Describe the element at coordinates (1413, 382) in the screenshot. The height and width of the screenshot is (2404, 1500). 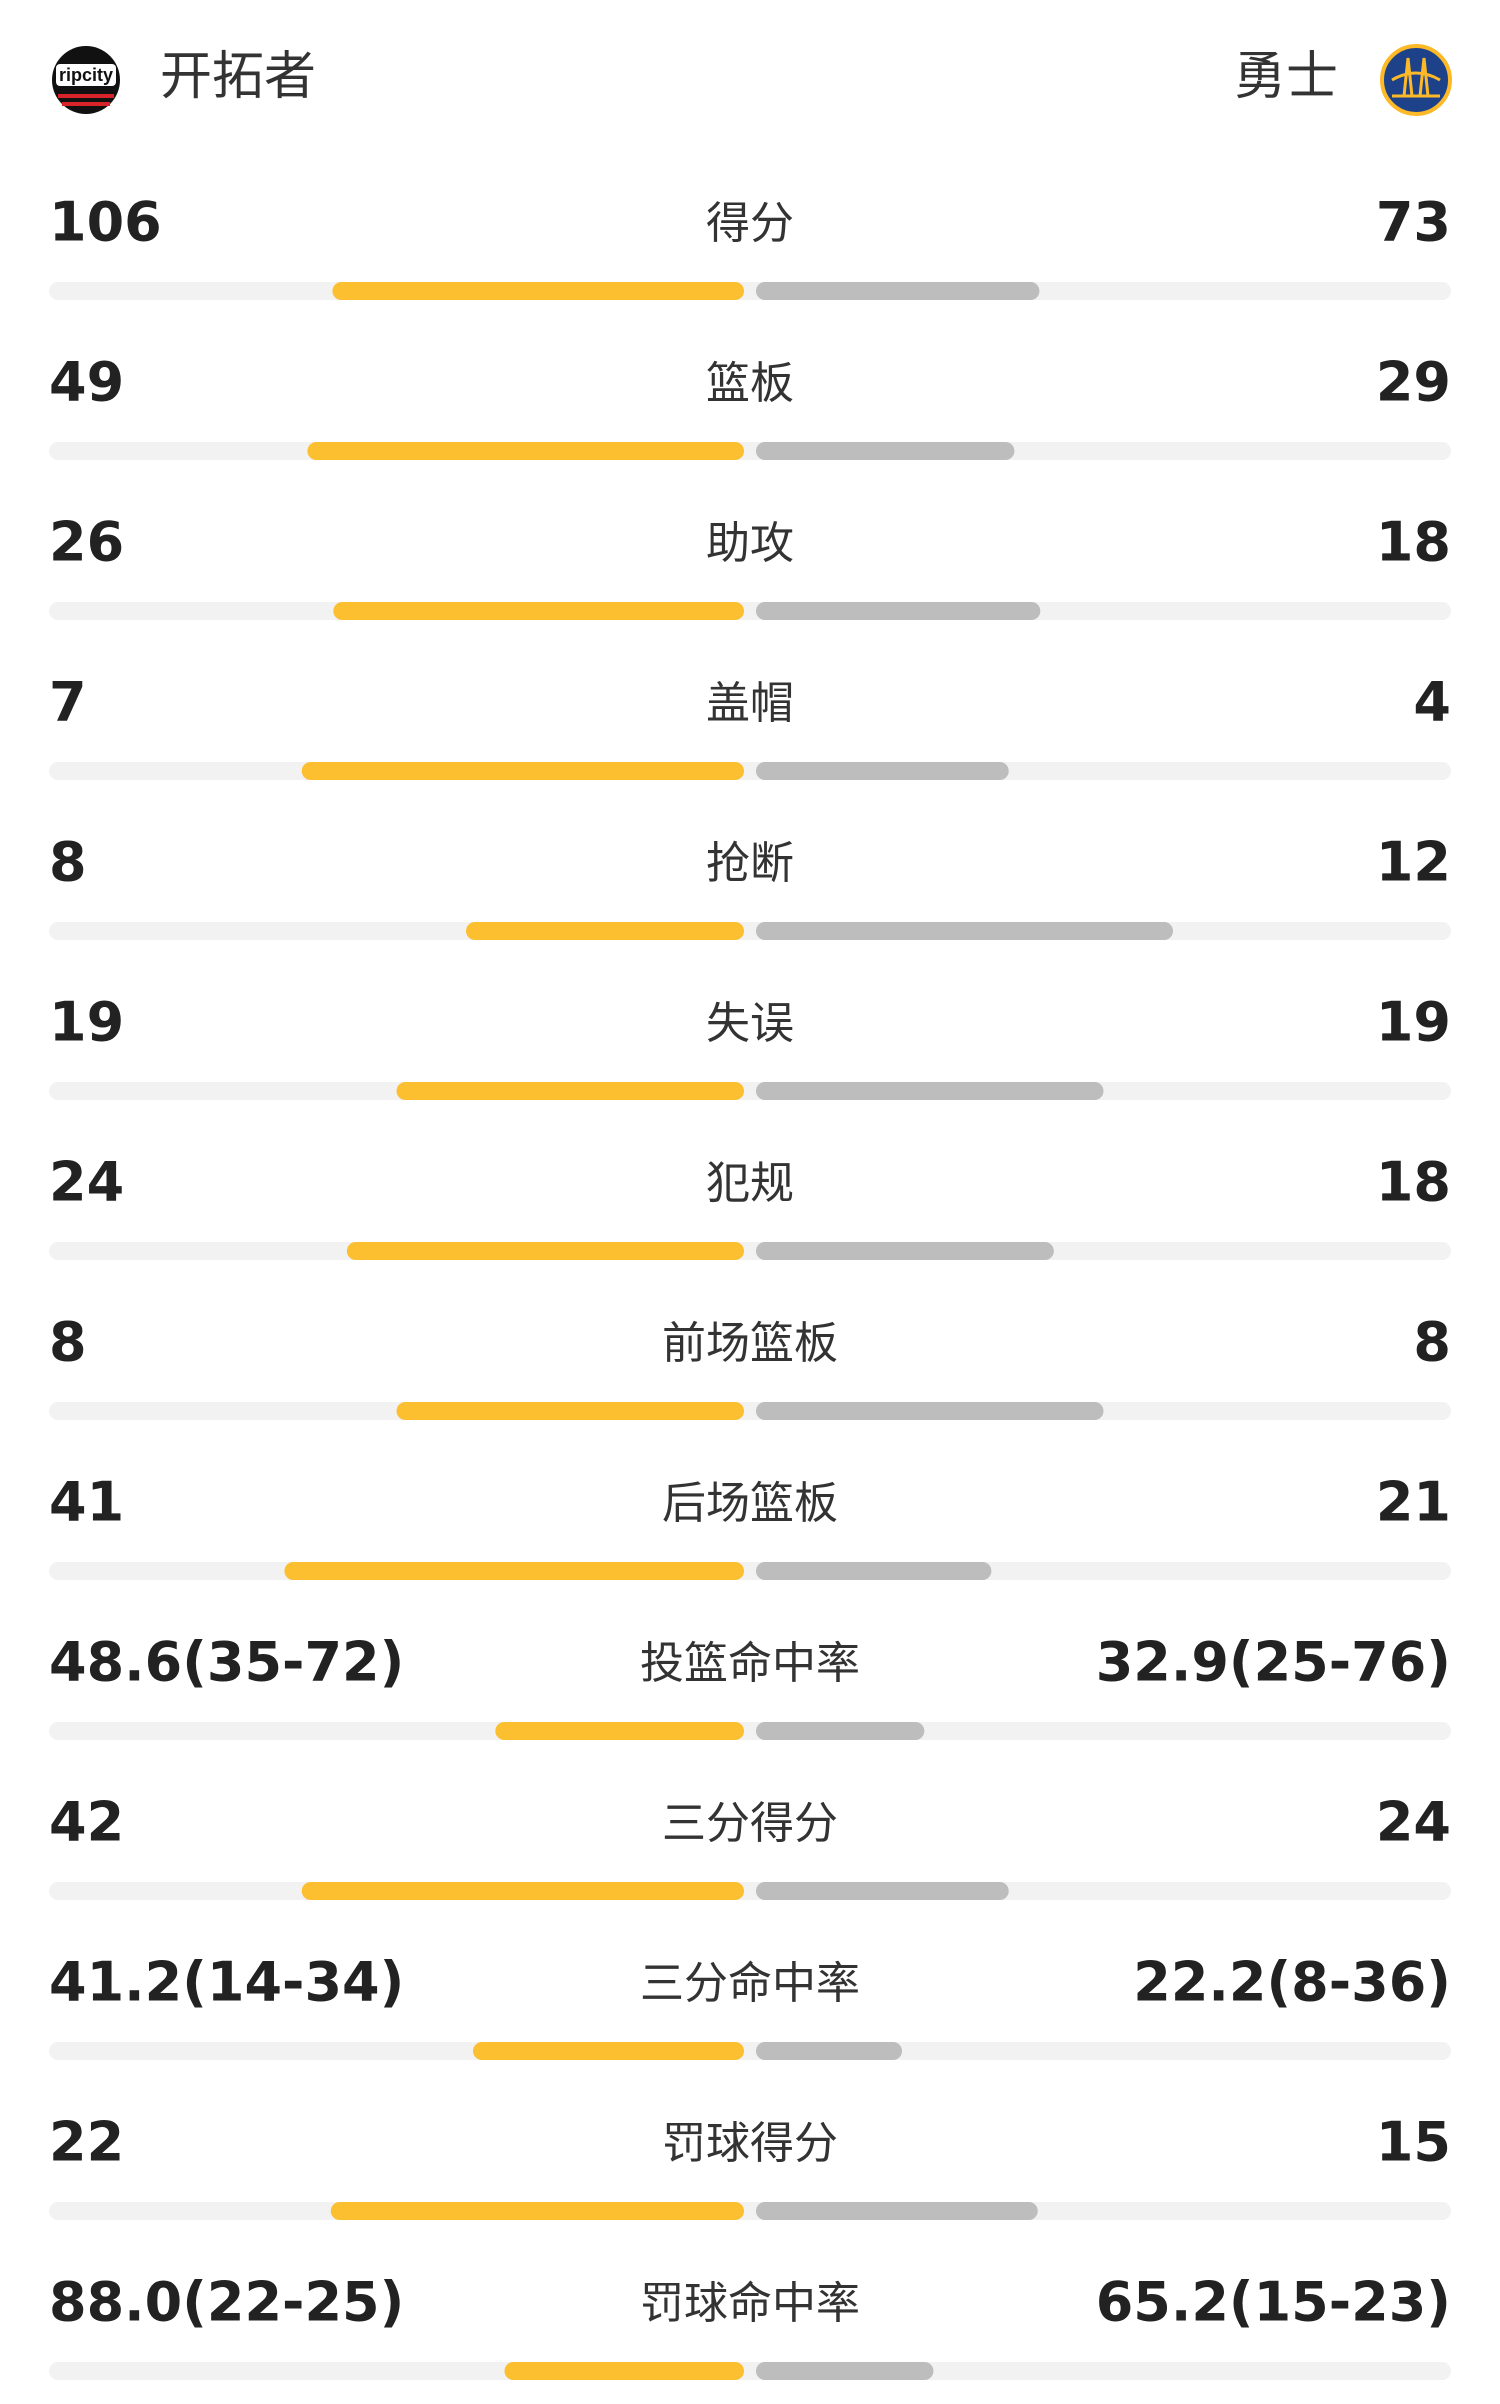
I see `right-value: 29` at that location.